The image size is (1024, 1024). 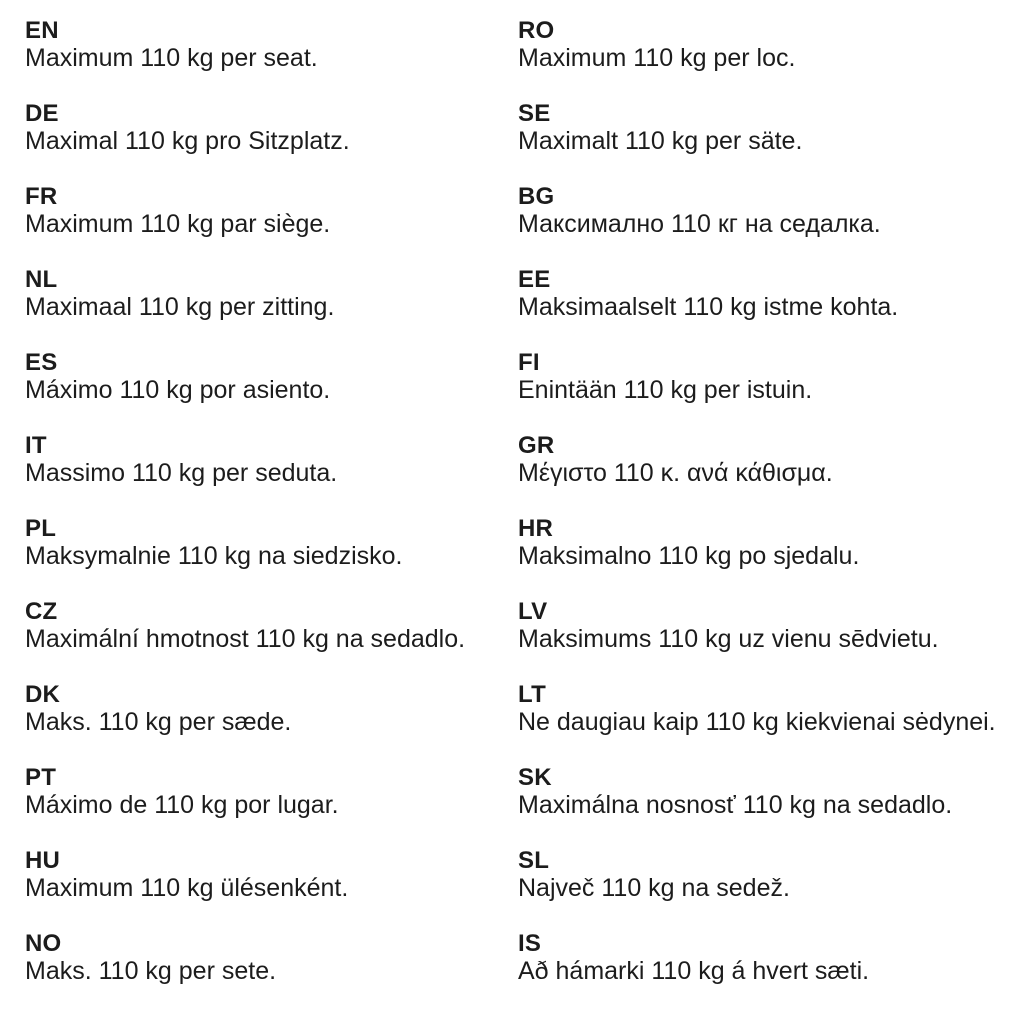 I want to click on language-code: FR, so click(x=41, y=196).